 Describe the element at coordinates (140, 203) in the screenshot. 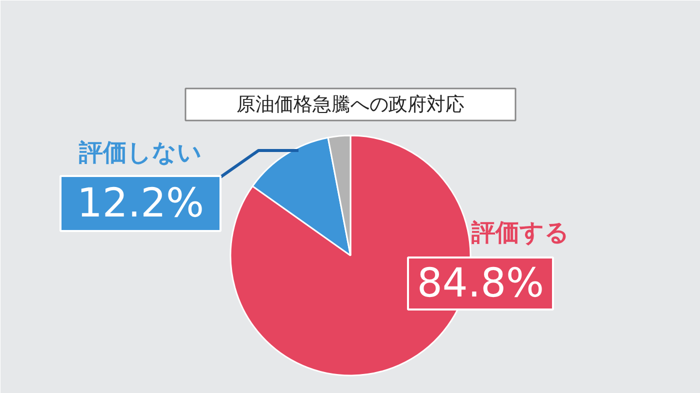

I see `data-label: 12.2%` at that location.